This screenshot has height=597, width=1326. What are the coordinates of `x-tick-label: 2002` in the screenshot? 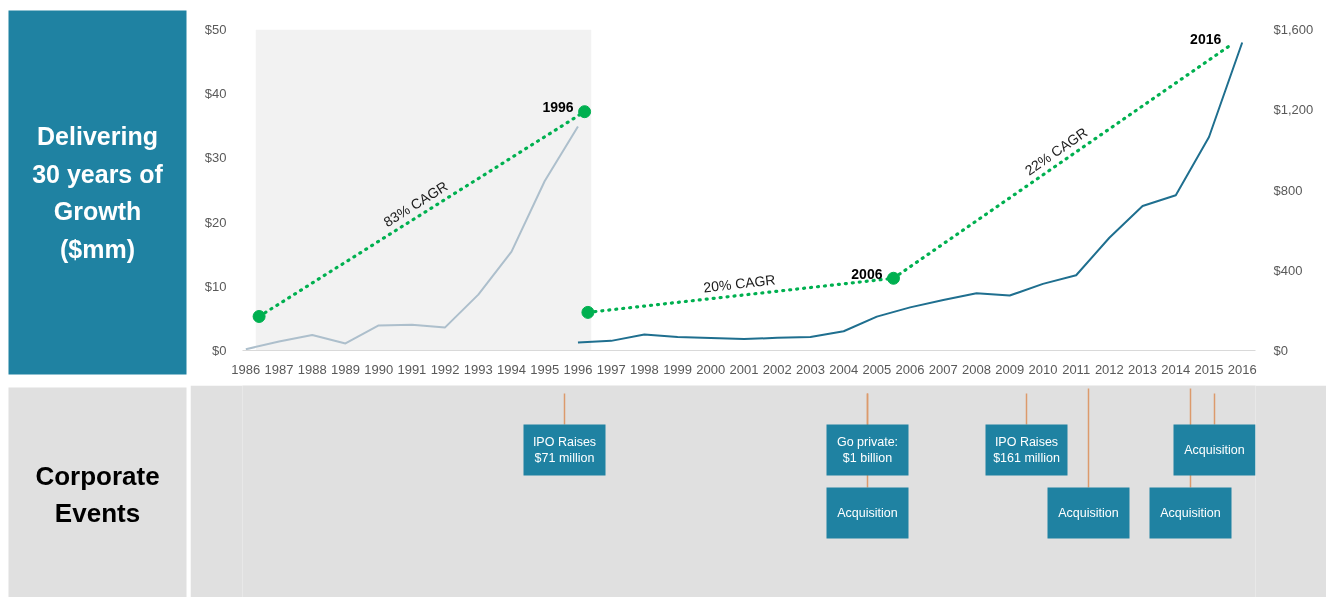 It's located at (777, 369).